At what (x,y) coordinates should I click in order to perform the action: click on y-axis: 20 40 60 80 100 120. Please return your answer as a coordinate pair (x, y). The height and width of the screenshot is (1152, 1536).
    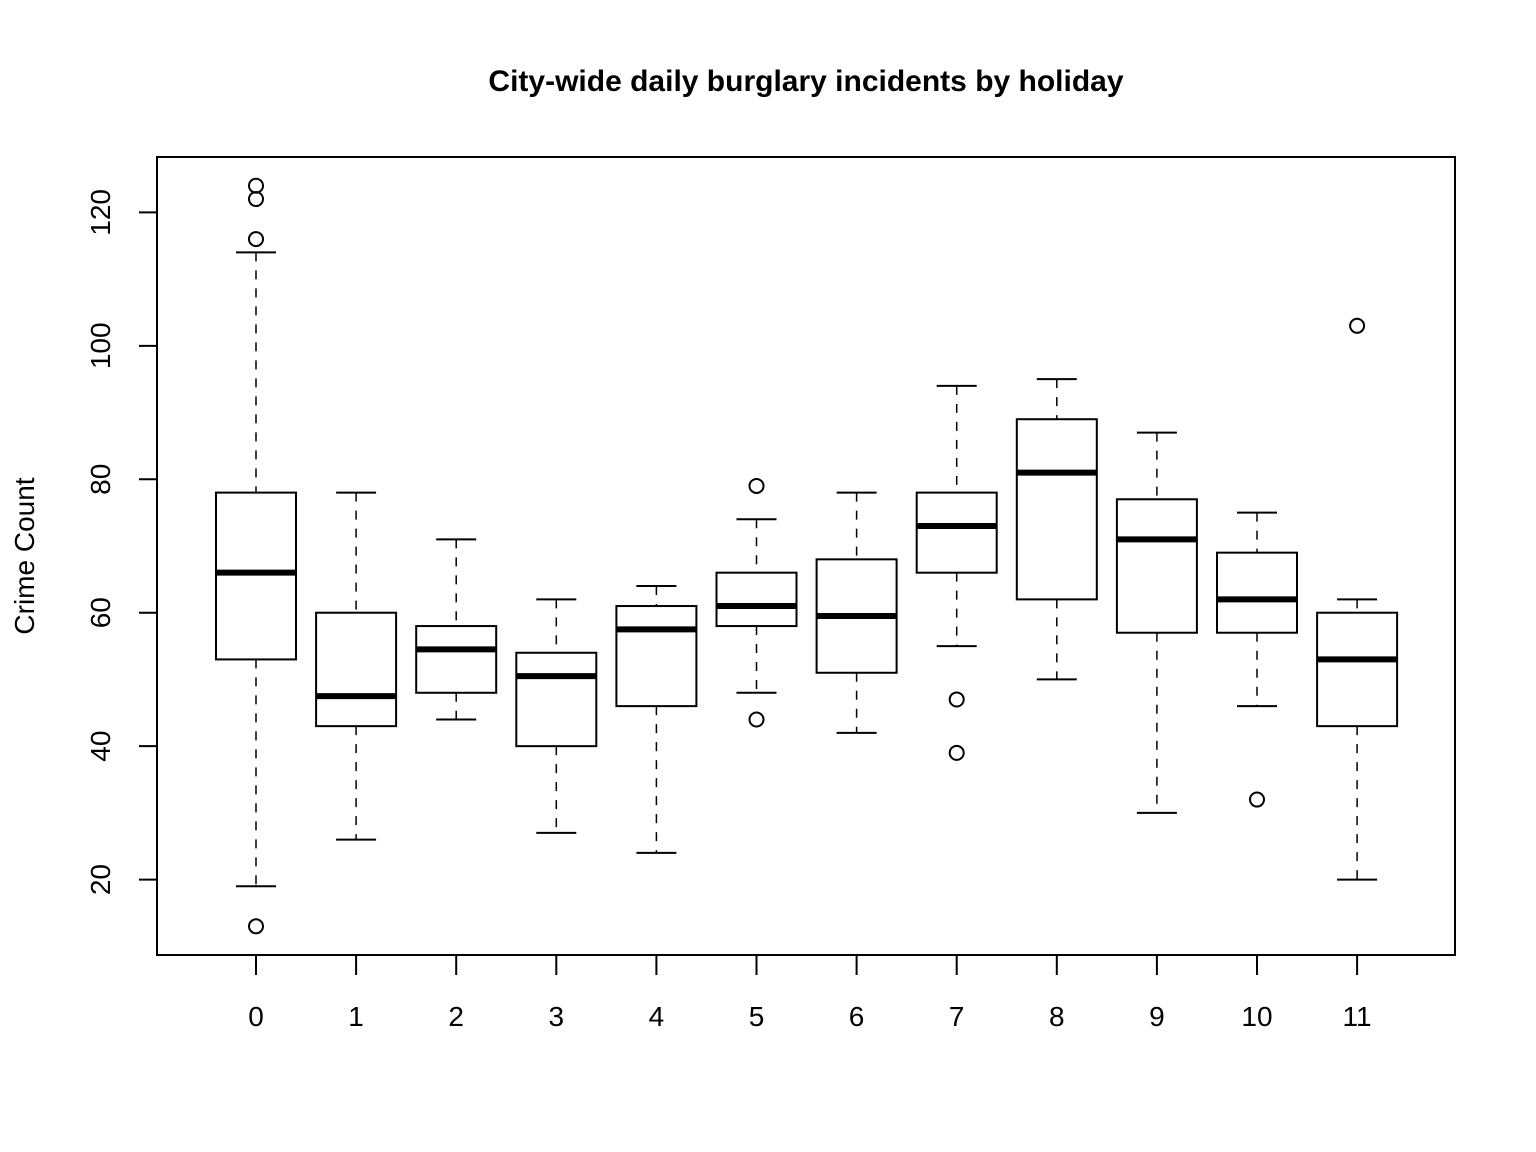
    Looking at the image, I should click on (121, 542).